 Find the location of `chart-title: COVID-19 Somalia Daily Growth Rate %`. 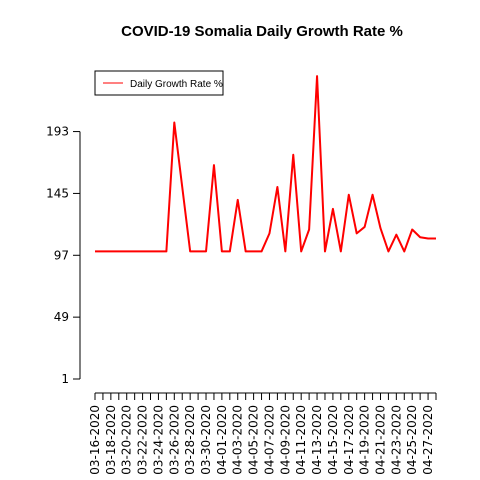

chart-title: COVID-19 Somalia Daily Growth Rate % is located at coordinates (262, 31).